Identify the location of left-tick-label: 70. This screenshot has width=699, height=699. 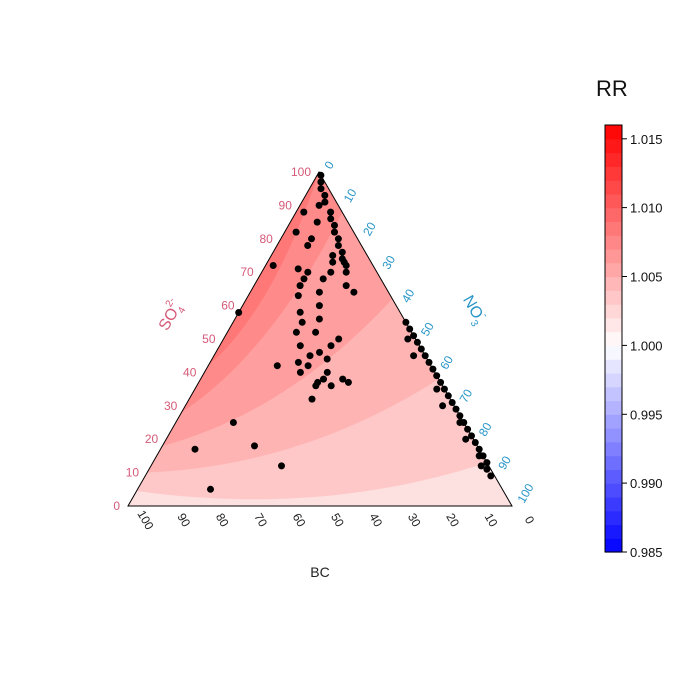
(247, 272).